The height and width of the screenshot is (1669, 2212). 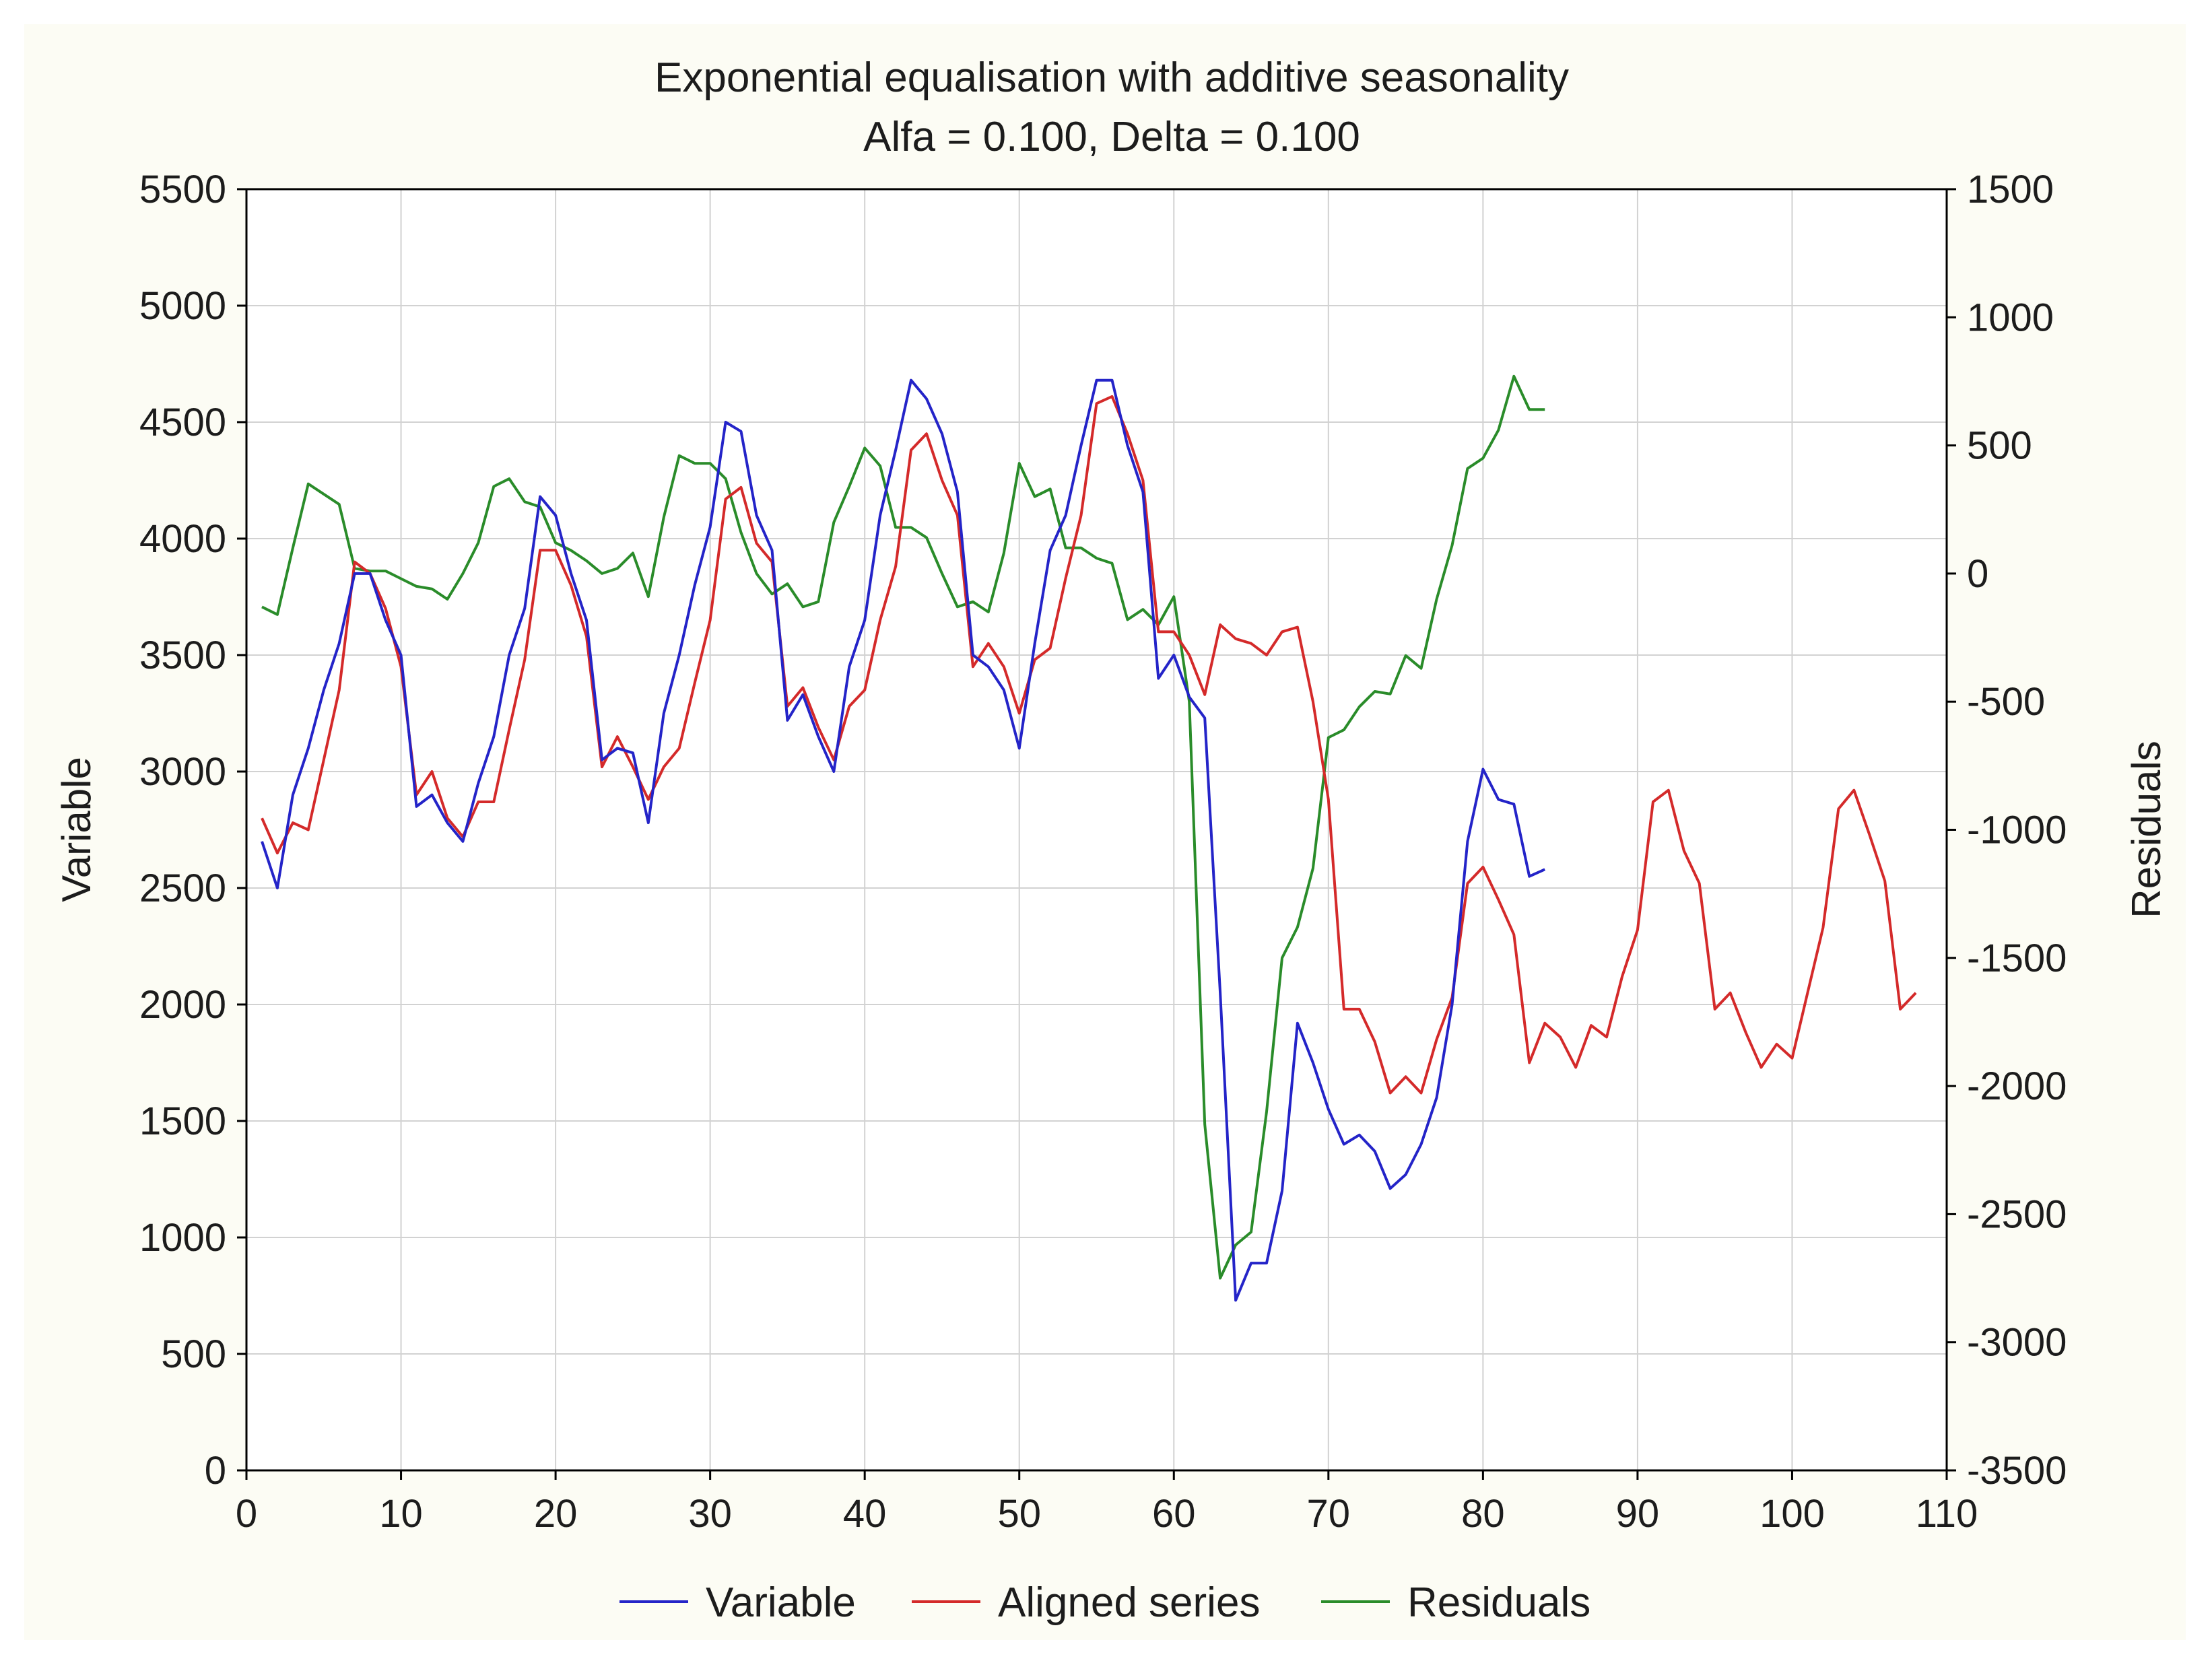 I want to click on y-right-tick-label: -1000, so click(x=2017, y=830).